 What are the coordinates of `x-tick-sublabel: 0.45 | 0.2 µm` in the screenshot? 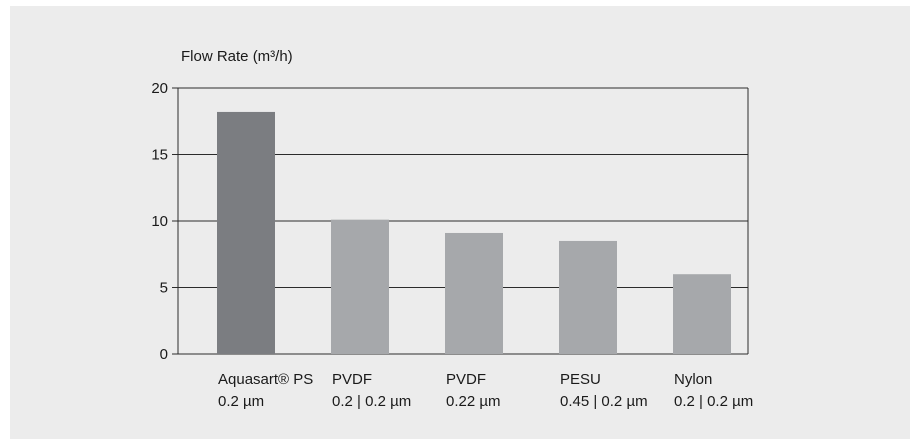 It's located at (604, 401).